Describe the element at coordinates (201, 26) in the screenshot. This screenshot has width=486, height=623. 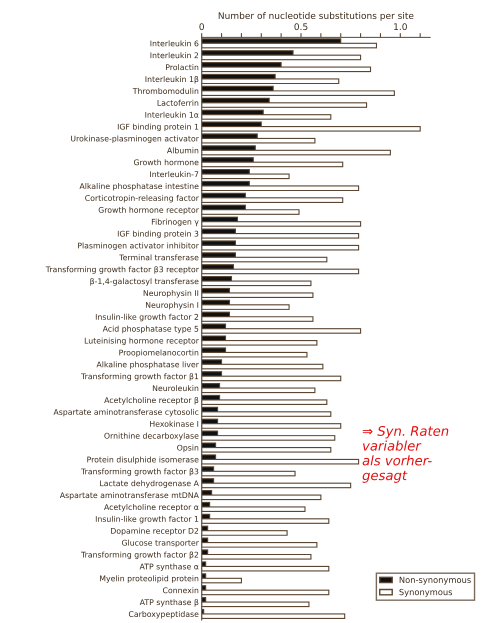
I see `x-tick-label: 0` at that location.